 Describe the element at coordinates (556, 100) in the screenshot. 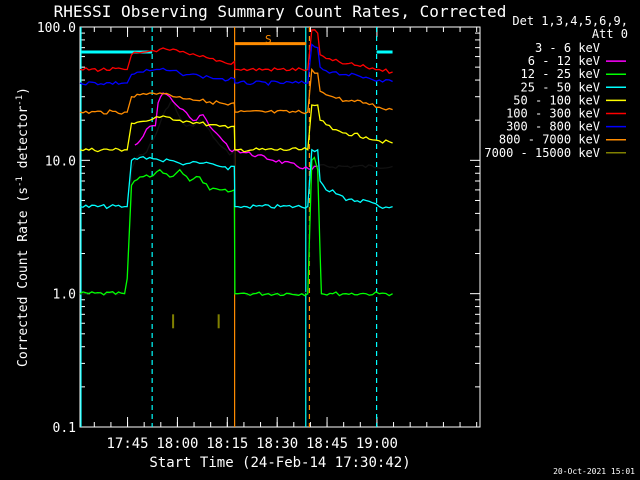

I see `legend-label: 50 - 100 keV` at that location.